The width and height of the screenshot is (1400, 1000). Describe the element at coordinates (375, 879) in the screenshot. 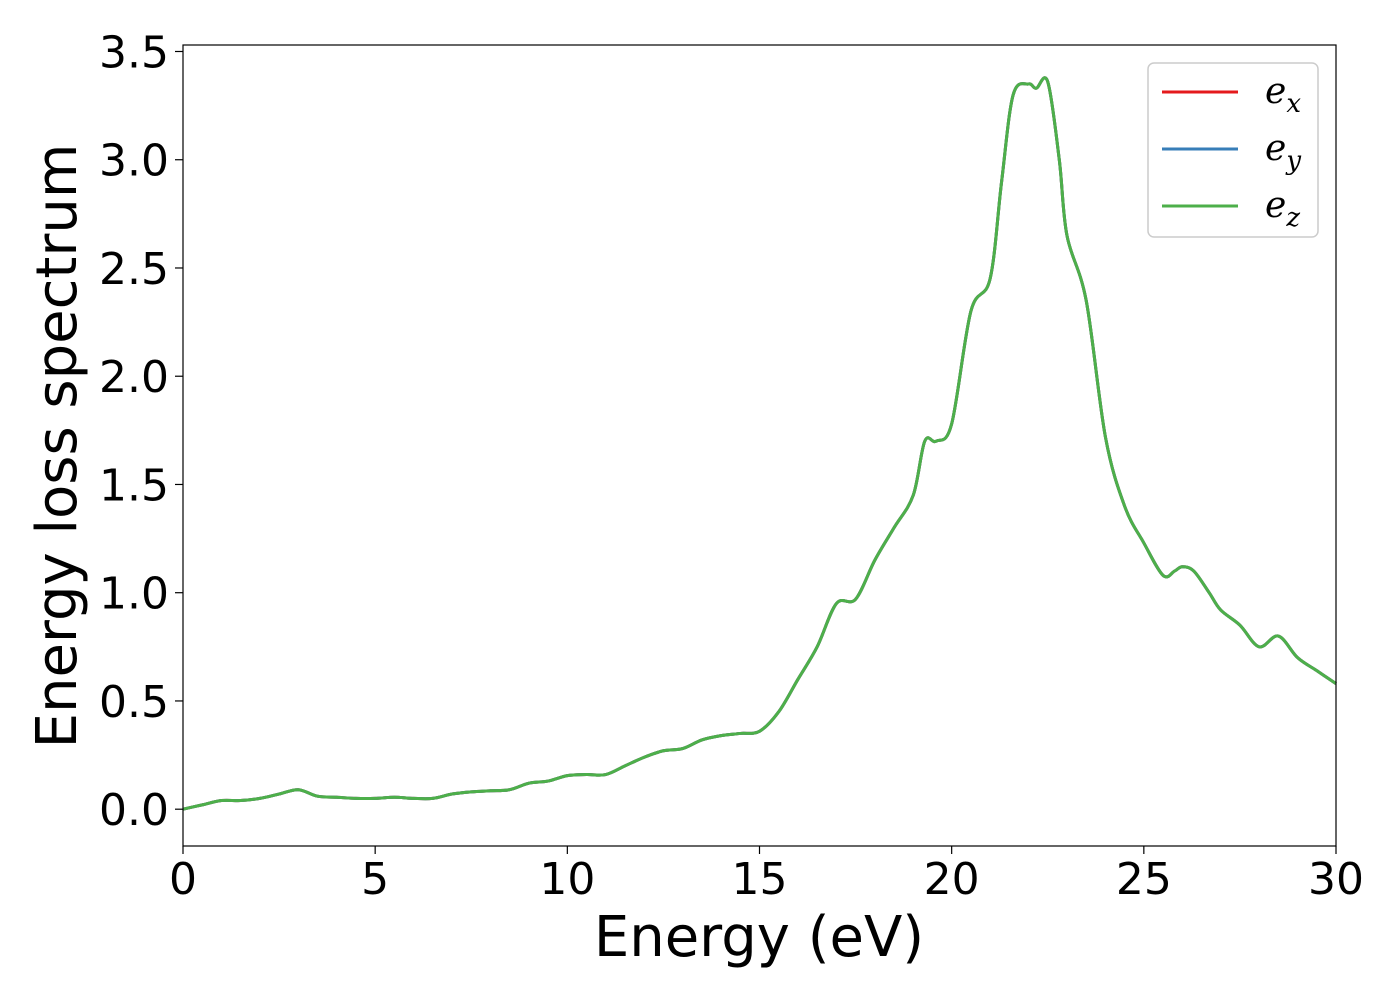

I see `x-tick-label: 5` at that location.